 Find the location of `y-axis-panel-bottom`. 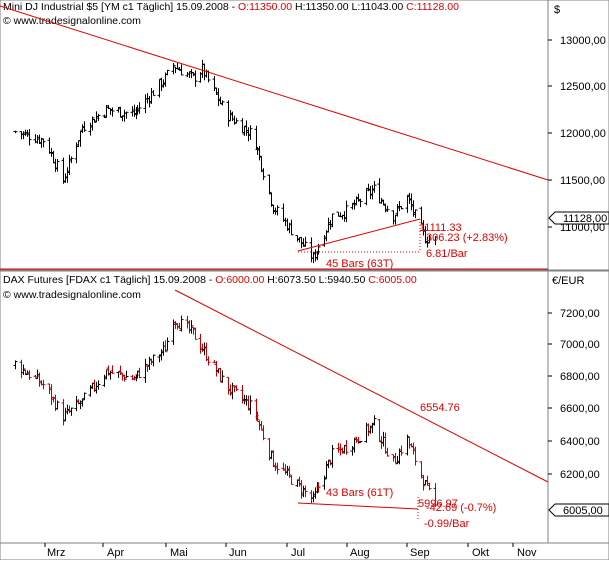

y-axis-panel-bottom is located at coordinates (578, 407).